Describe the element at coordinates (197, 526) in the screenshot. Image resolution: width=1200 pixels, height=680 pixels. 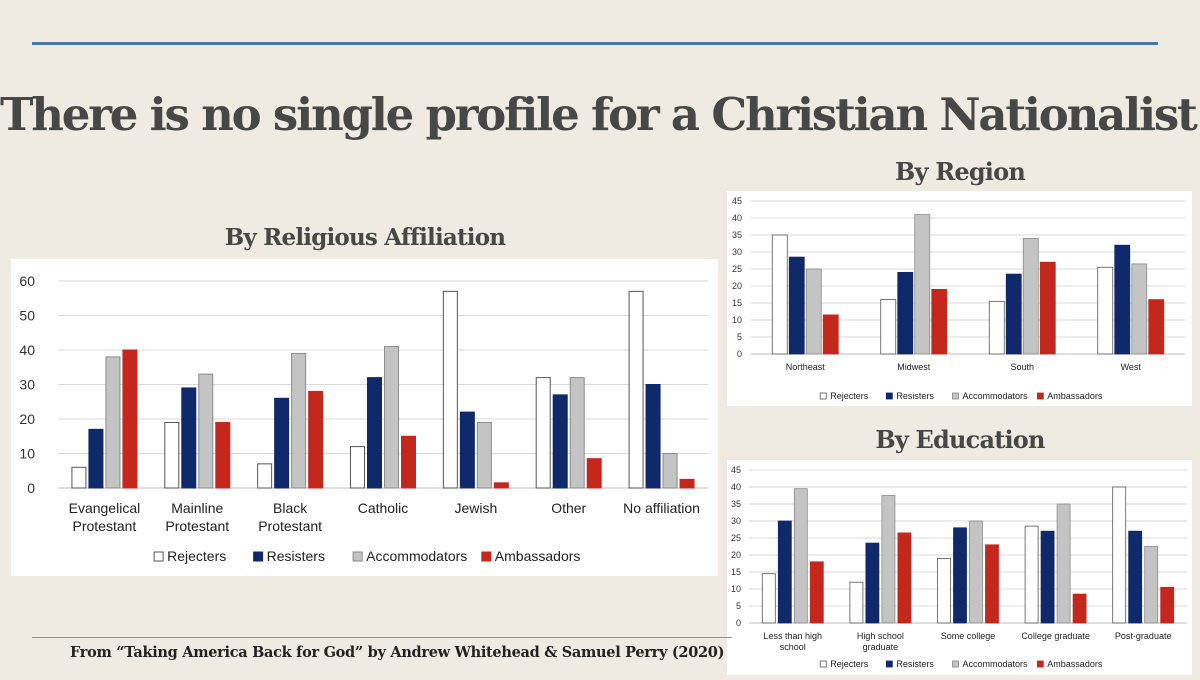
I see `x-tick-label: Protestant` at that location.